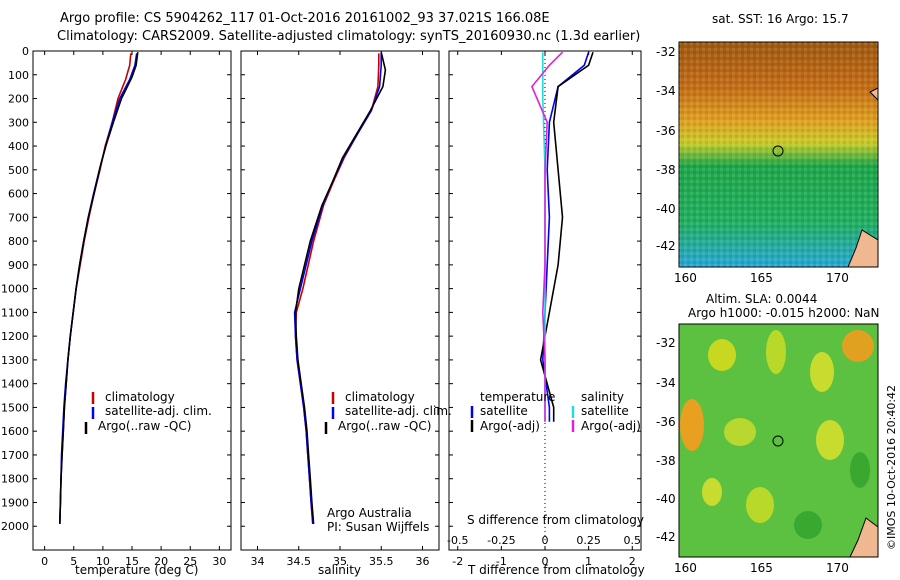 This screenshot has height=580, width=900. What do you see at coordinates (778, 151) in the screenshot?
I see `argo-location-marker` at bounding box center [778, 151].